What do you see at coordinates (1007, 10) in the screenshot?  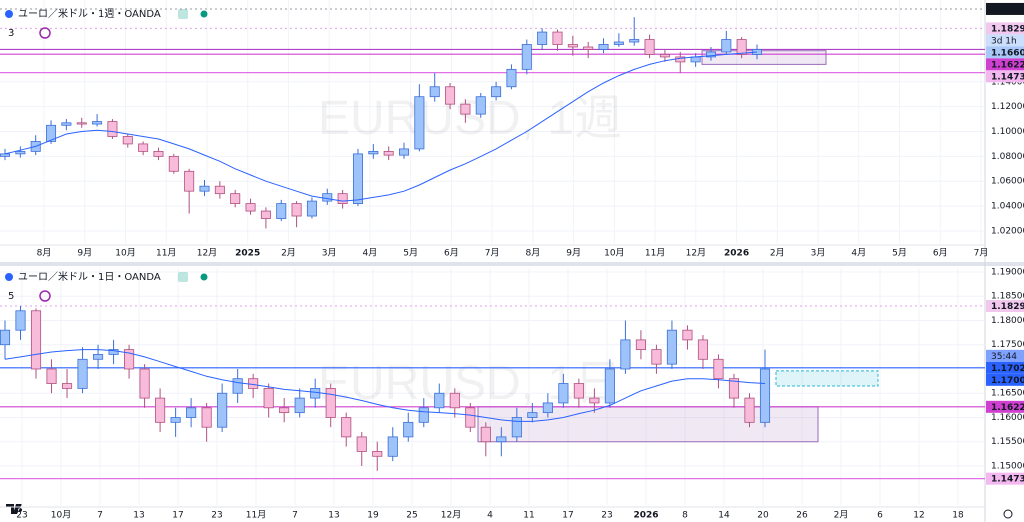 I see `price-label: 1.19860` at bounding box center [1007, 10].